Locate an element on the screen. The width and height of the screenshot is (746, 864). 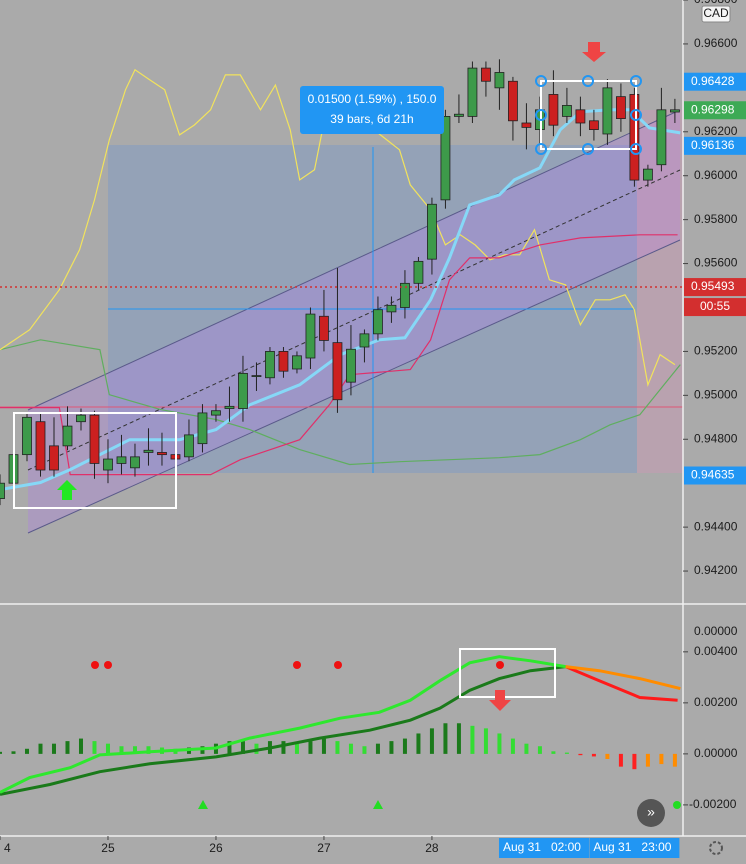
price-label: 0.96298 is located at coordinates (713, 109).